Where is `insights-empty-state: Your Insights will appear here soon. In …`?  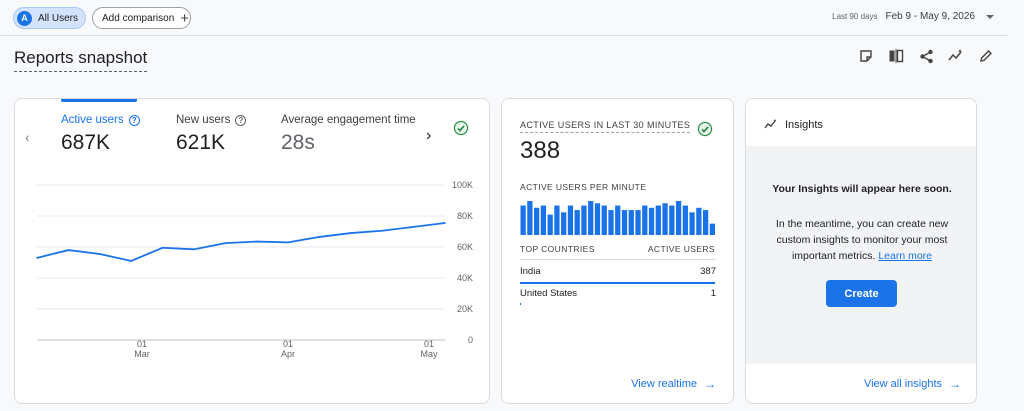
insights-empty-state: Your Insights will appear here soon. In … is located at coordinates (861, 255).